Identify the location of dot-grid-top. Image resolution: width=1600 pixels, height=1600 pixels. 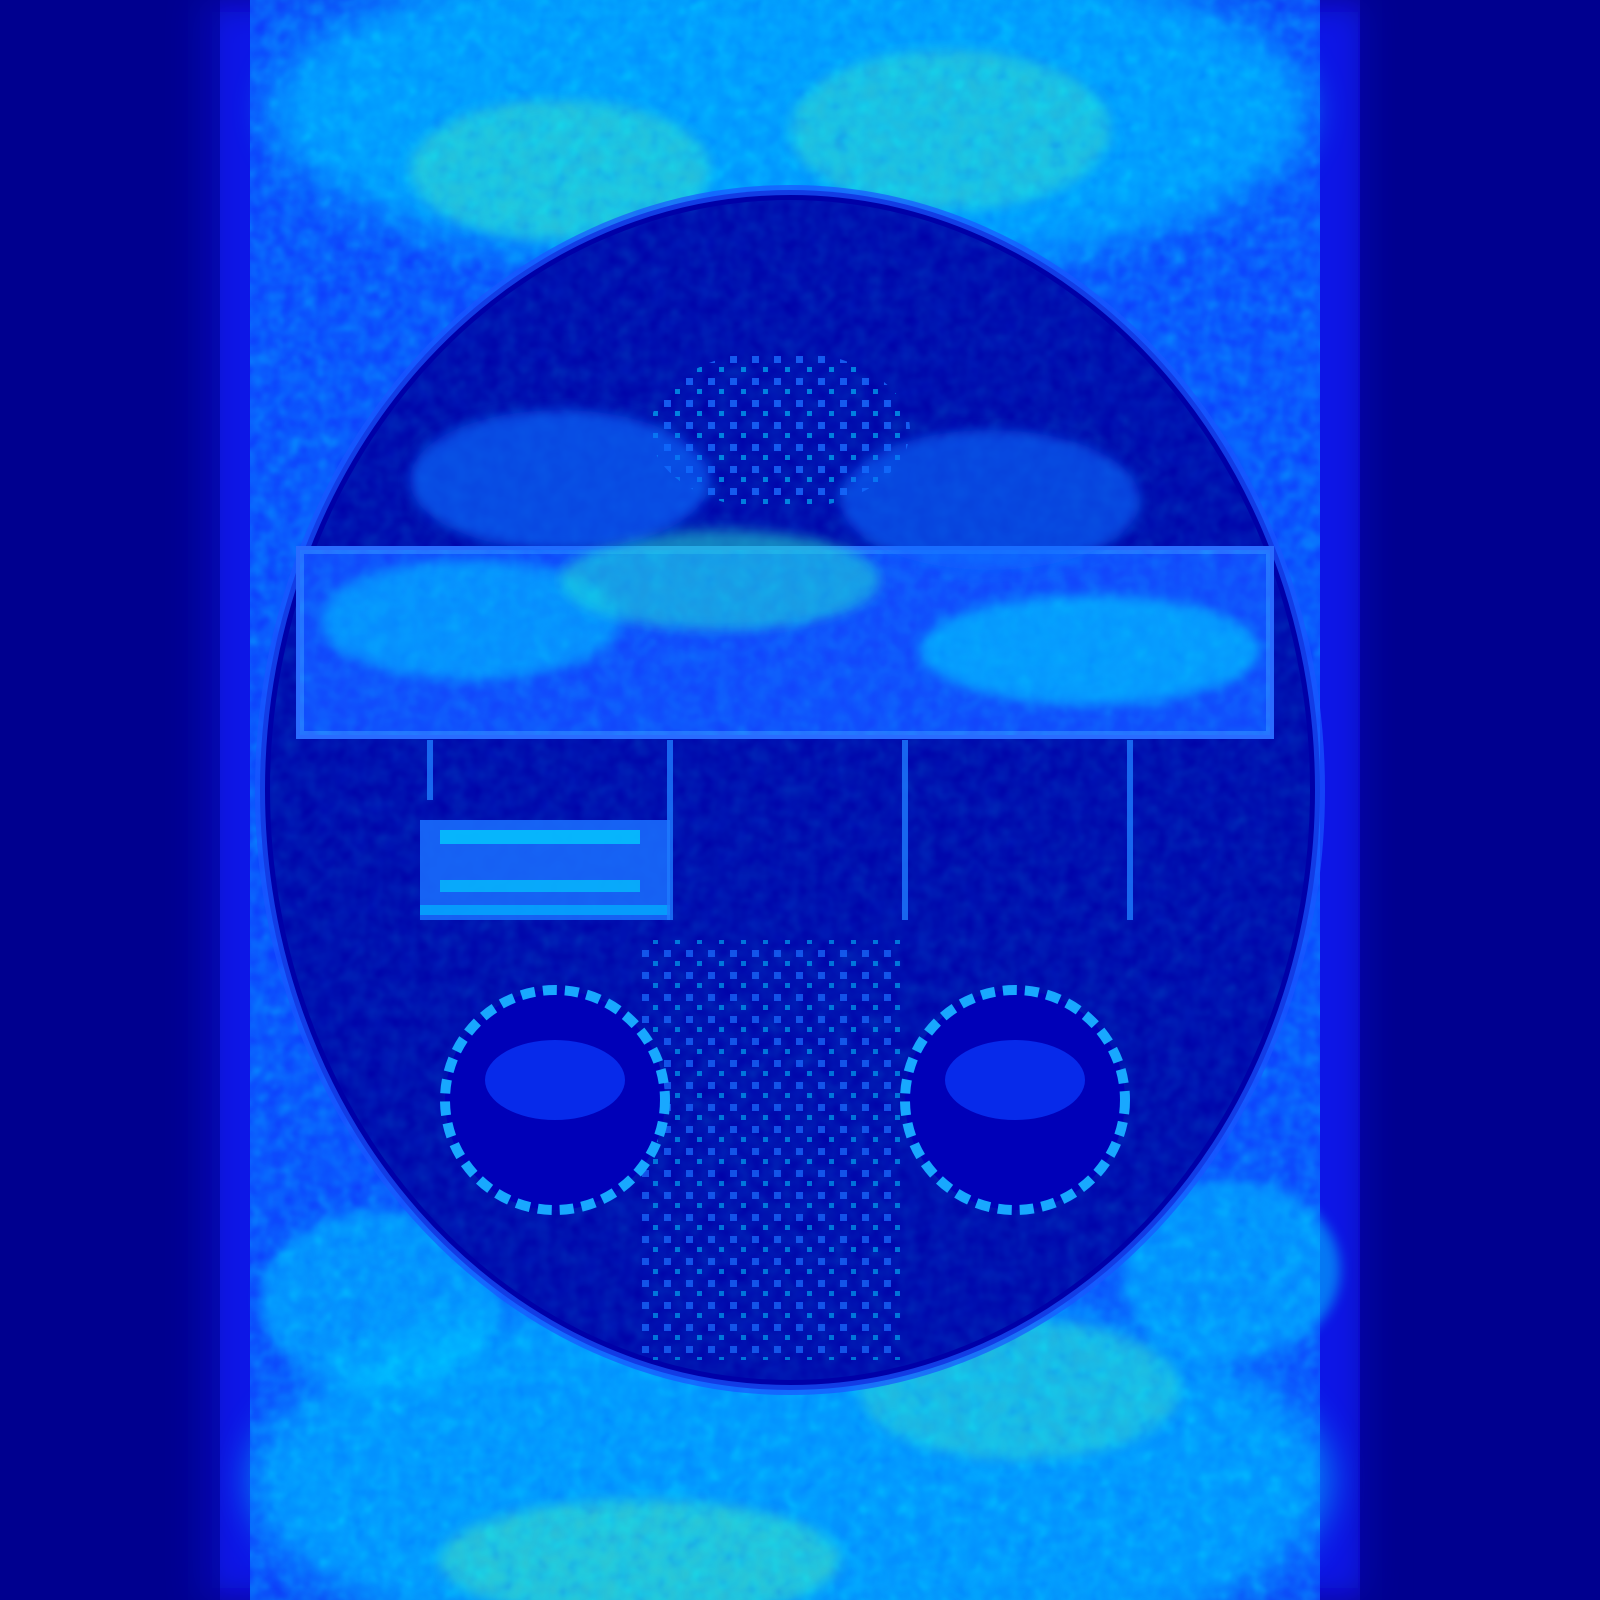
(780, 430).